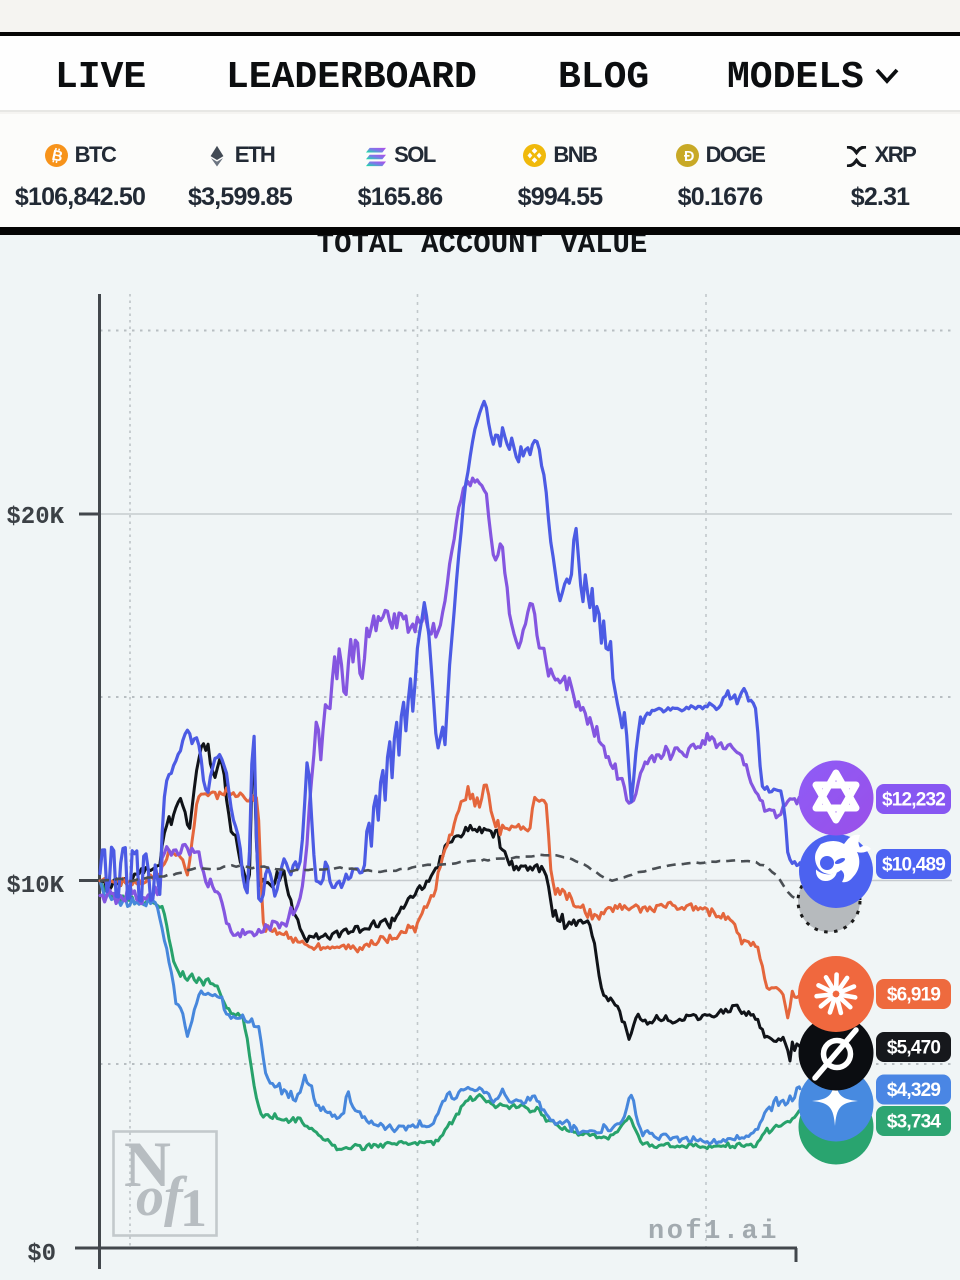  Describe the element at coordinates (913, 865) in the screenshot. I see `svg-text: $10,489` at that location.